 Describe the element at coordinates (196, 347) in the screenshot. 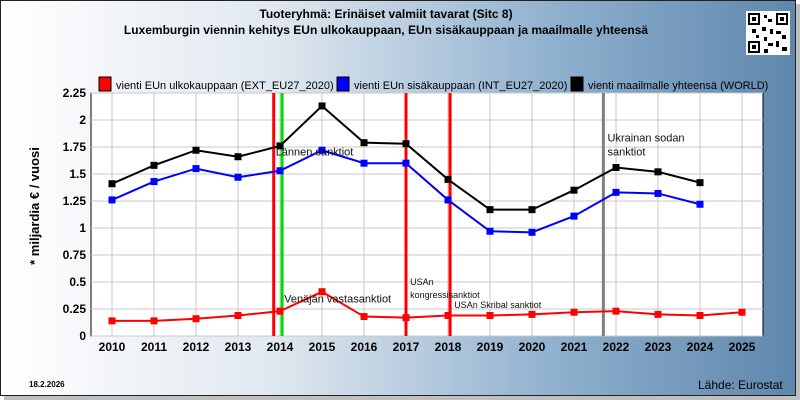

I see `x-tick-label: 2012` at that location.